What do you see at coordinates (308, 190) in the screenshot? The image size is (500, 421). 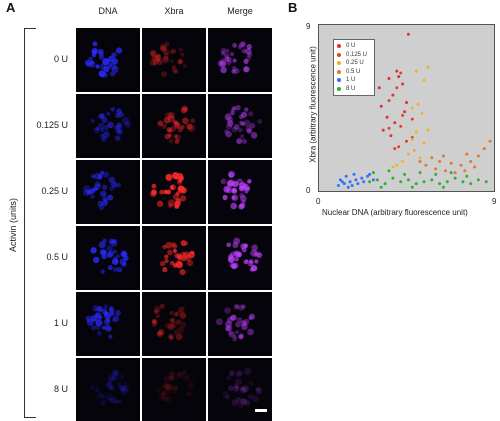 I see `y-tick-bottom: 0` at bounding box center [308, 190].